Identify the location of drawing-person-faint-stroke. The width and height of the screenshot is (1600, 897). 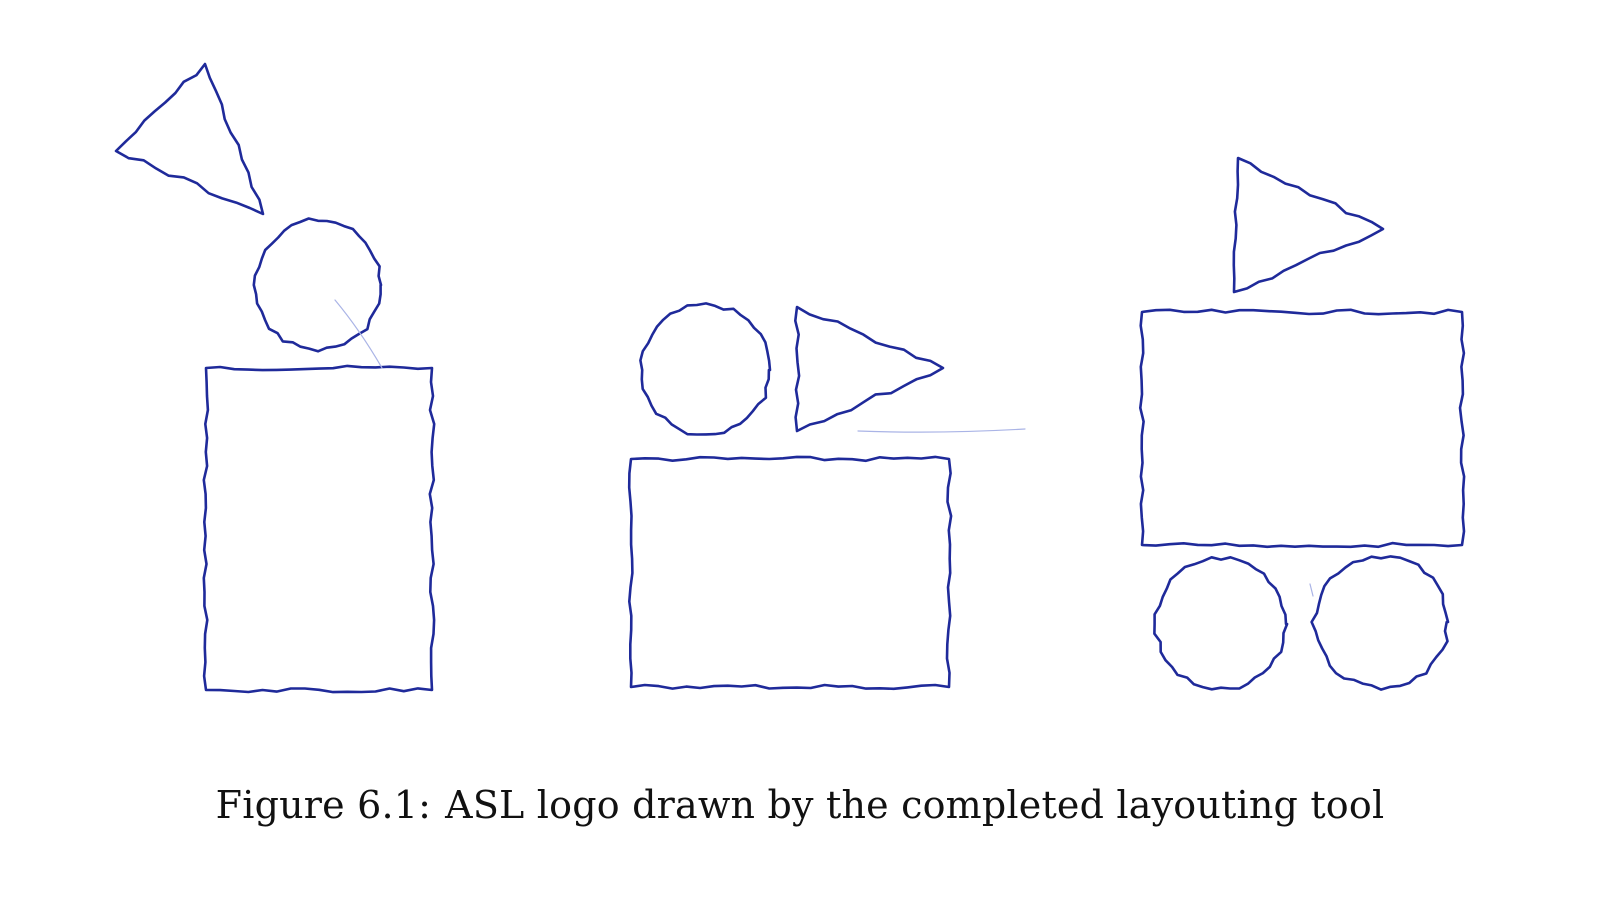
(358, 334).